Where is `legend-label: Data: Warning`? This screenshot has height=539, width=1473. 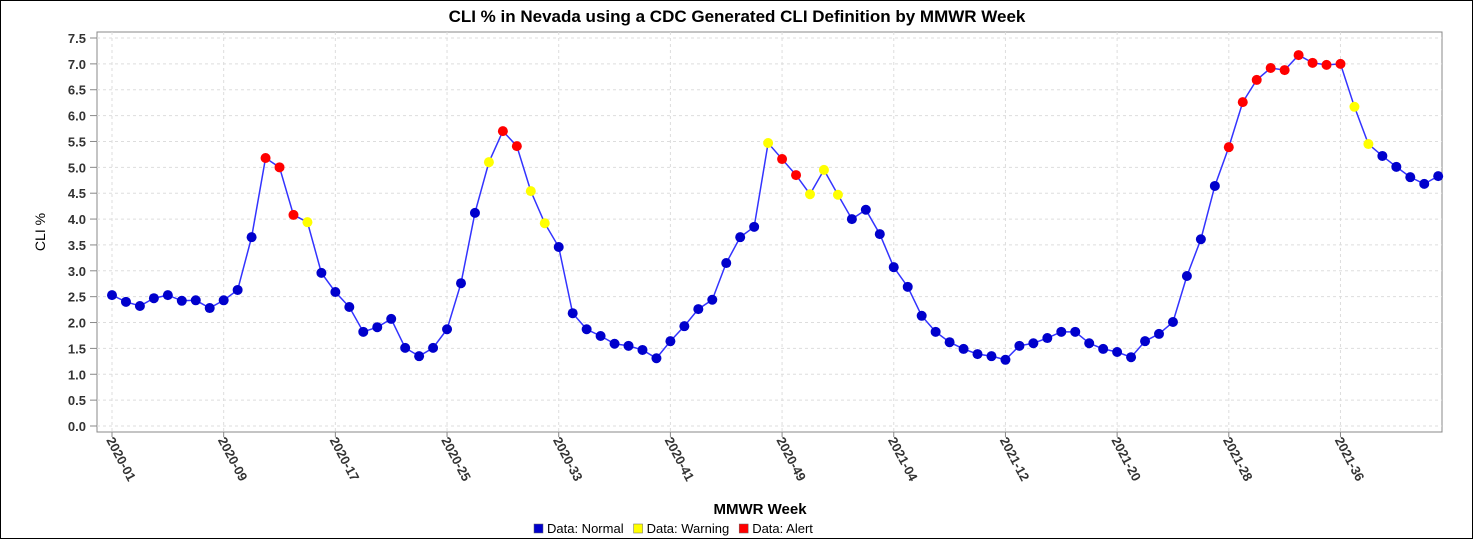 legend-label: Data: Warning is located at coordinates (688, 528).